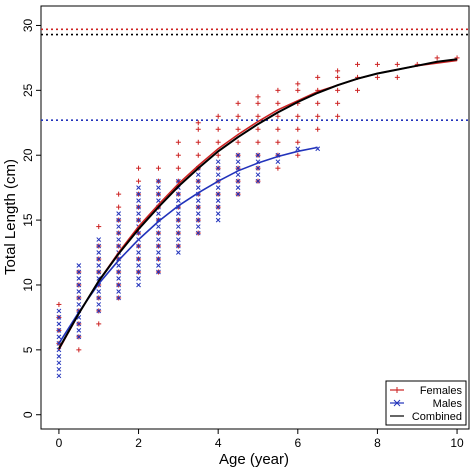  What do you see at coordinates (218, 443) in the screenshot?
I see `x-tick-label-4: 4` at bounding box center [218, 443].